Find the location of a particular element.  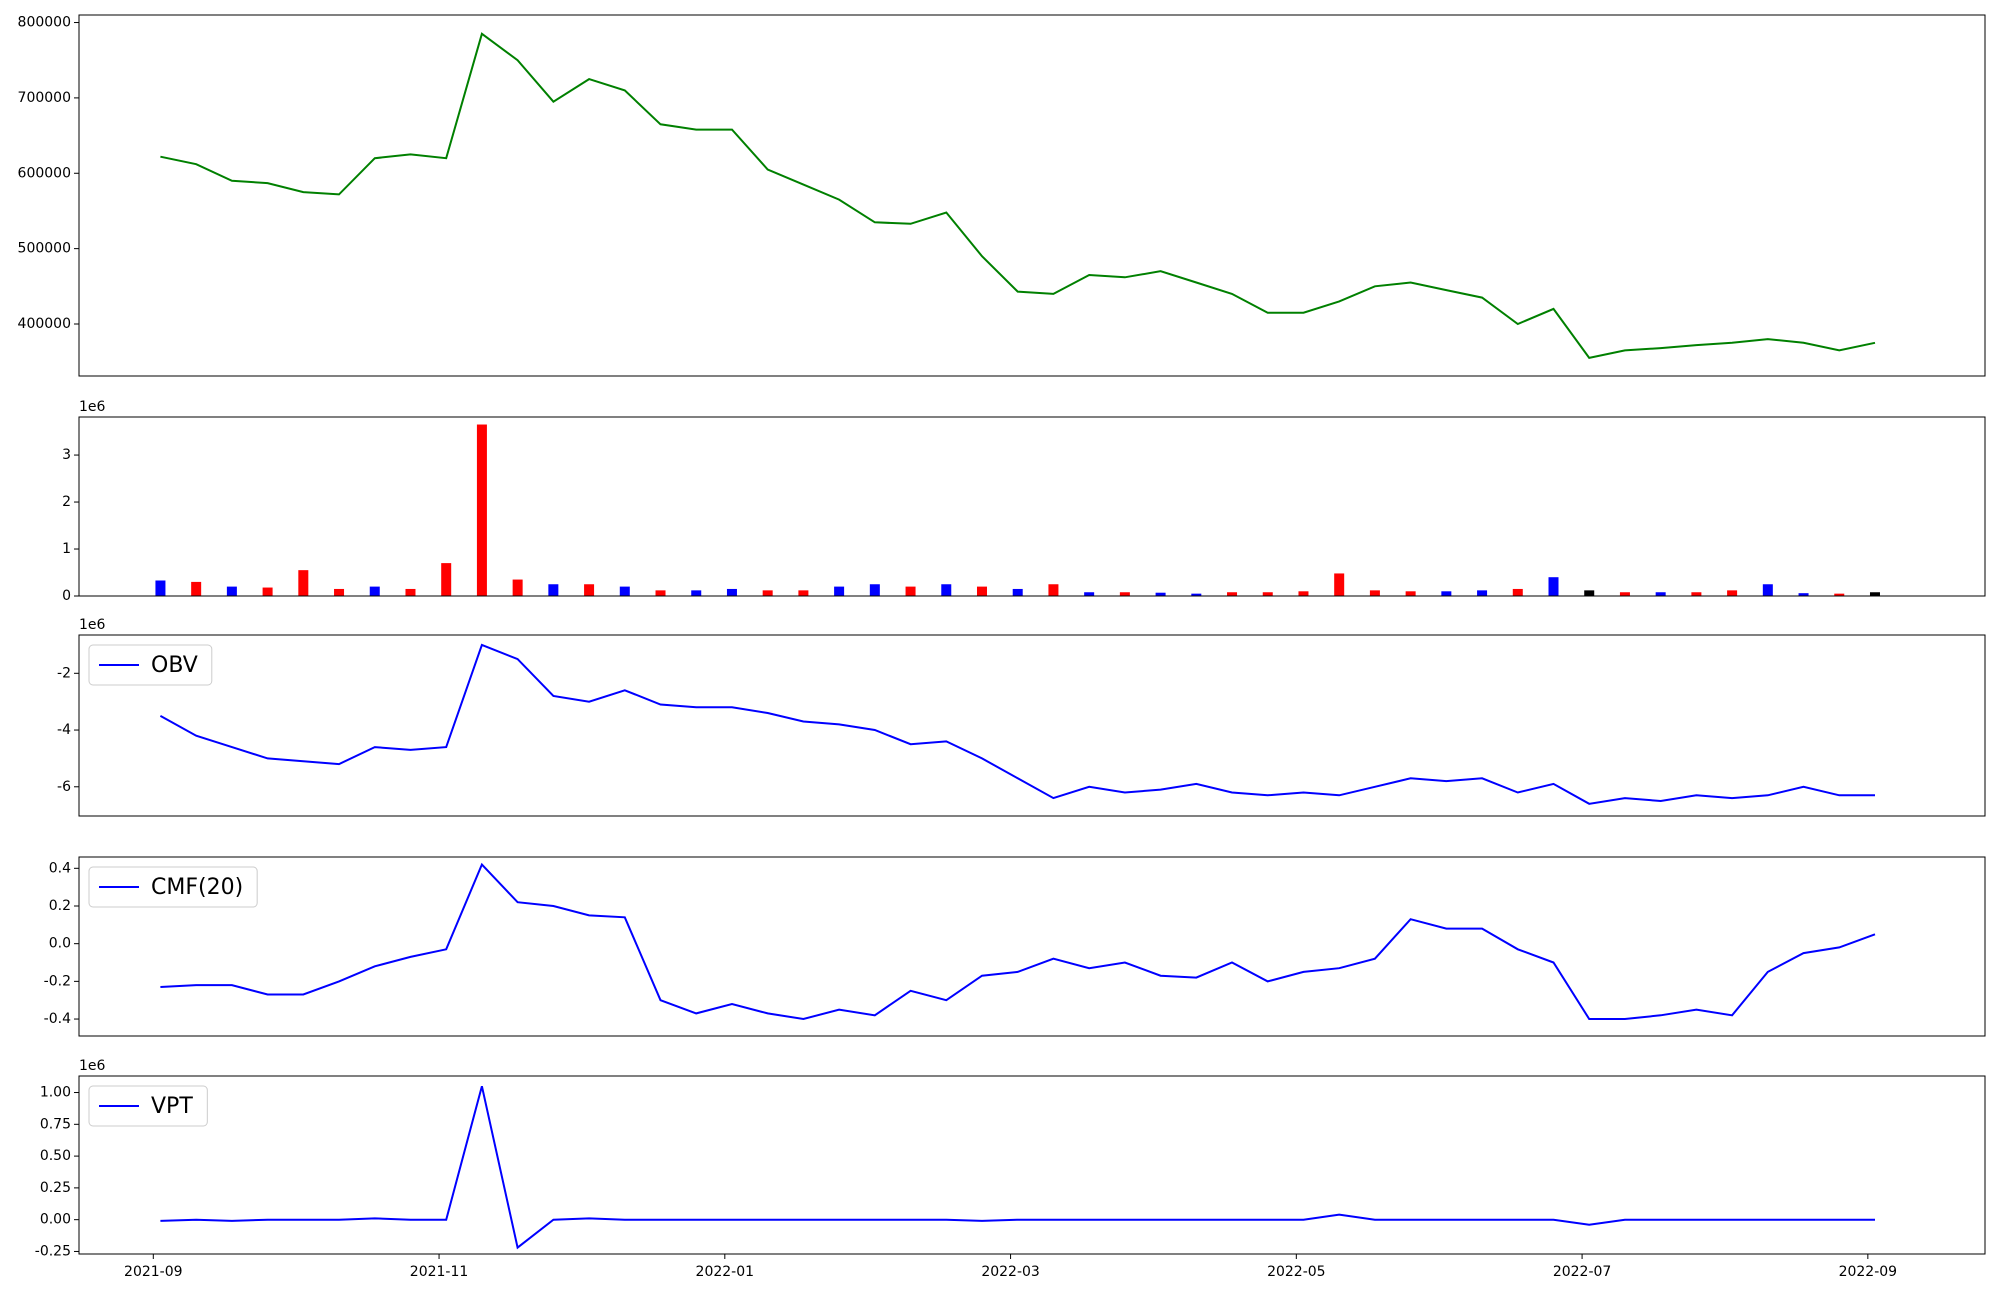

y-tick-label: 700000 is located at coordinates (44, 98).